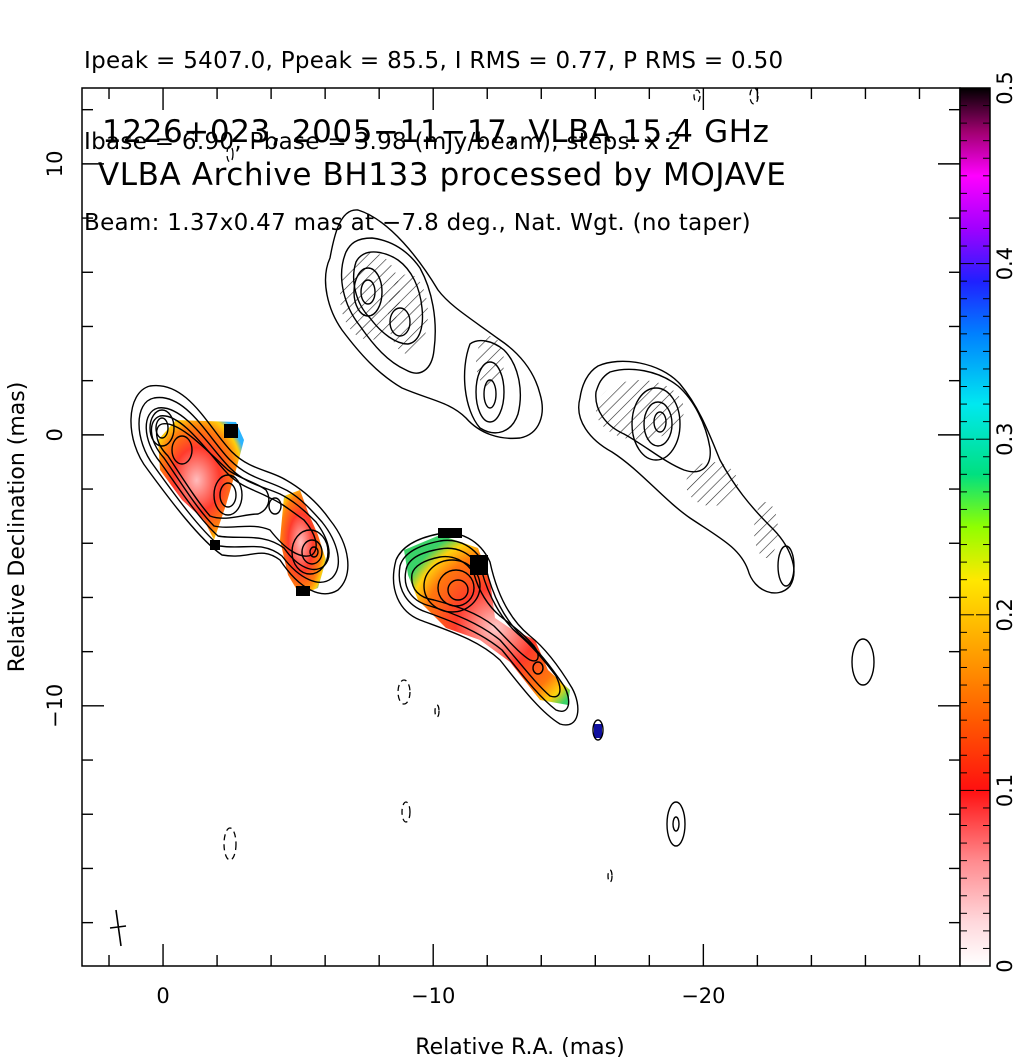  Describe the element at coordinates (519, 1047) in the screenshot. I see `x-axis-label: Relative R.A. (mas)` at that location.